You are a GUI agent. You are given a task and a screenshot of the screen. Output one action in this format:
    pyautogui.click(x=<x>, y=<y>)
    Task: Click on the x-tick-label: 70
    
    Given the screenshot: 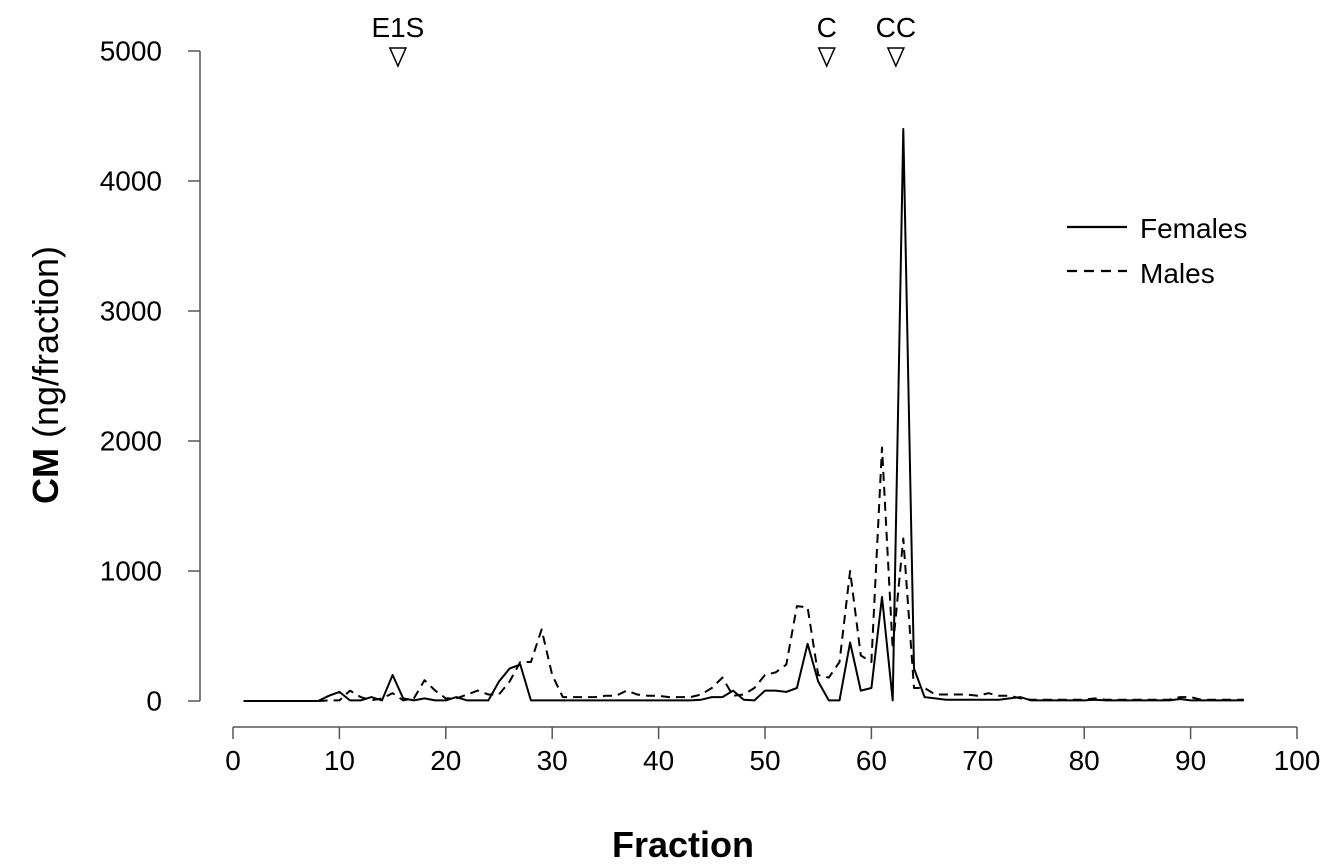 What is the action you would take?
    pyautogui.click(x=977, y=760)
    